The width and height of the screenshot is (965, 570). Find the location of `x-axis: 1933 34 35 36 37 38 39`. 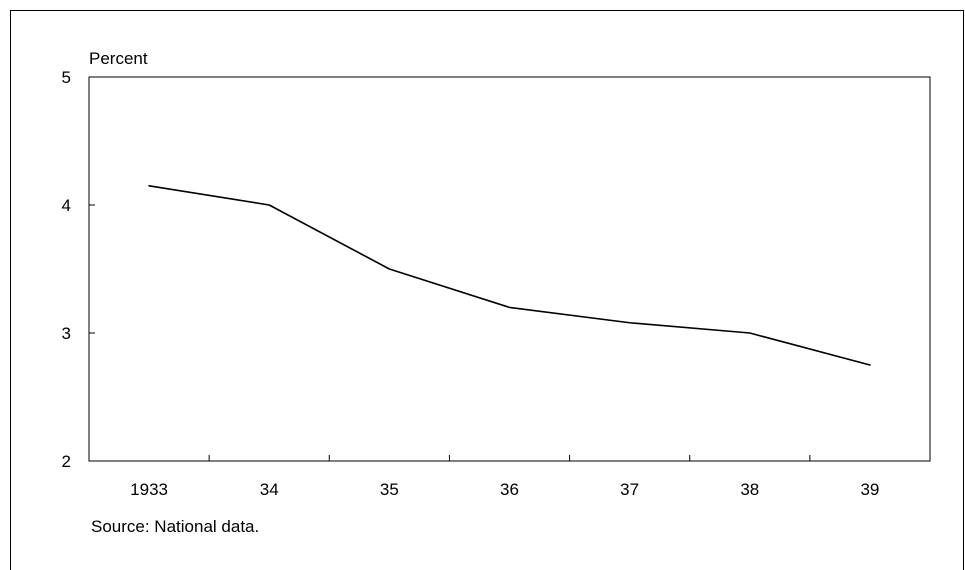

x-axis: 1933 34 35 36 37 38 39 is located at coordinates (504, 477).